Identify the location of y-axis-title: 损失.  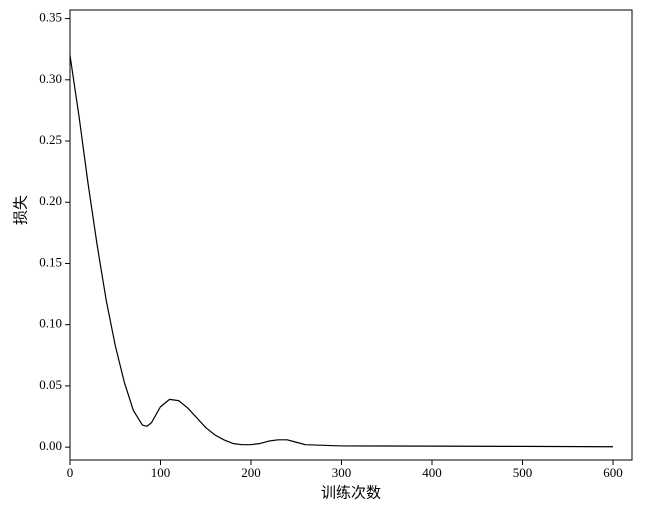
(20, 210).